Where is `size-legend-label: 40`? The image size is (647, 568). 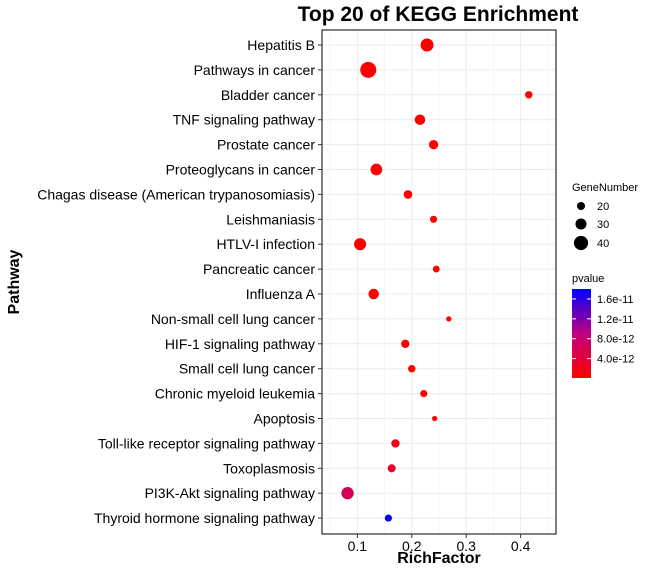
size-legend-label: 40 is located at coordinates (603, 244).